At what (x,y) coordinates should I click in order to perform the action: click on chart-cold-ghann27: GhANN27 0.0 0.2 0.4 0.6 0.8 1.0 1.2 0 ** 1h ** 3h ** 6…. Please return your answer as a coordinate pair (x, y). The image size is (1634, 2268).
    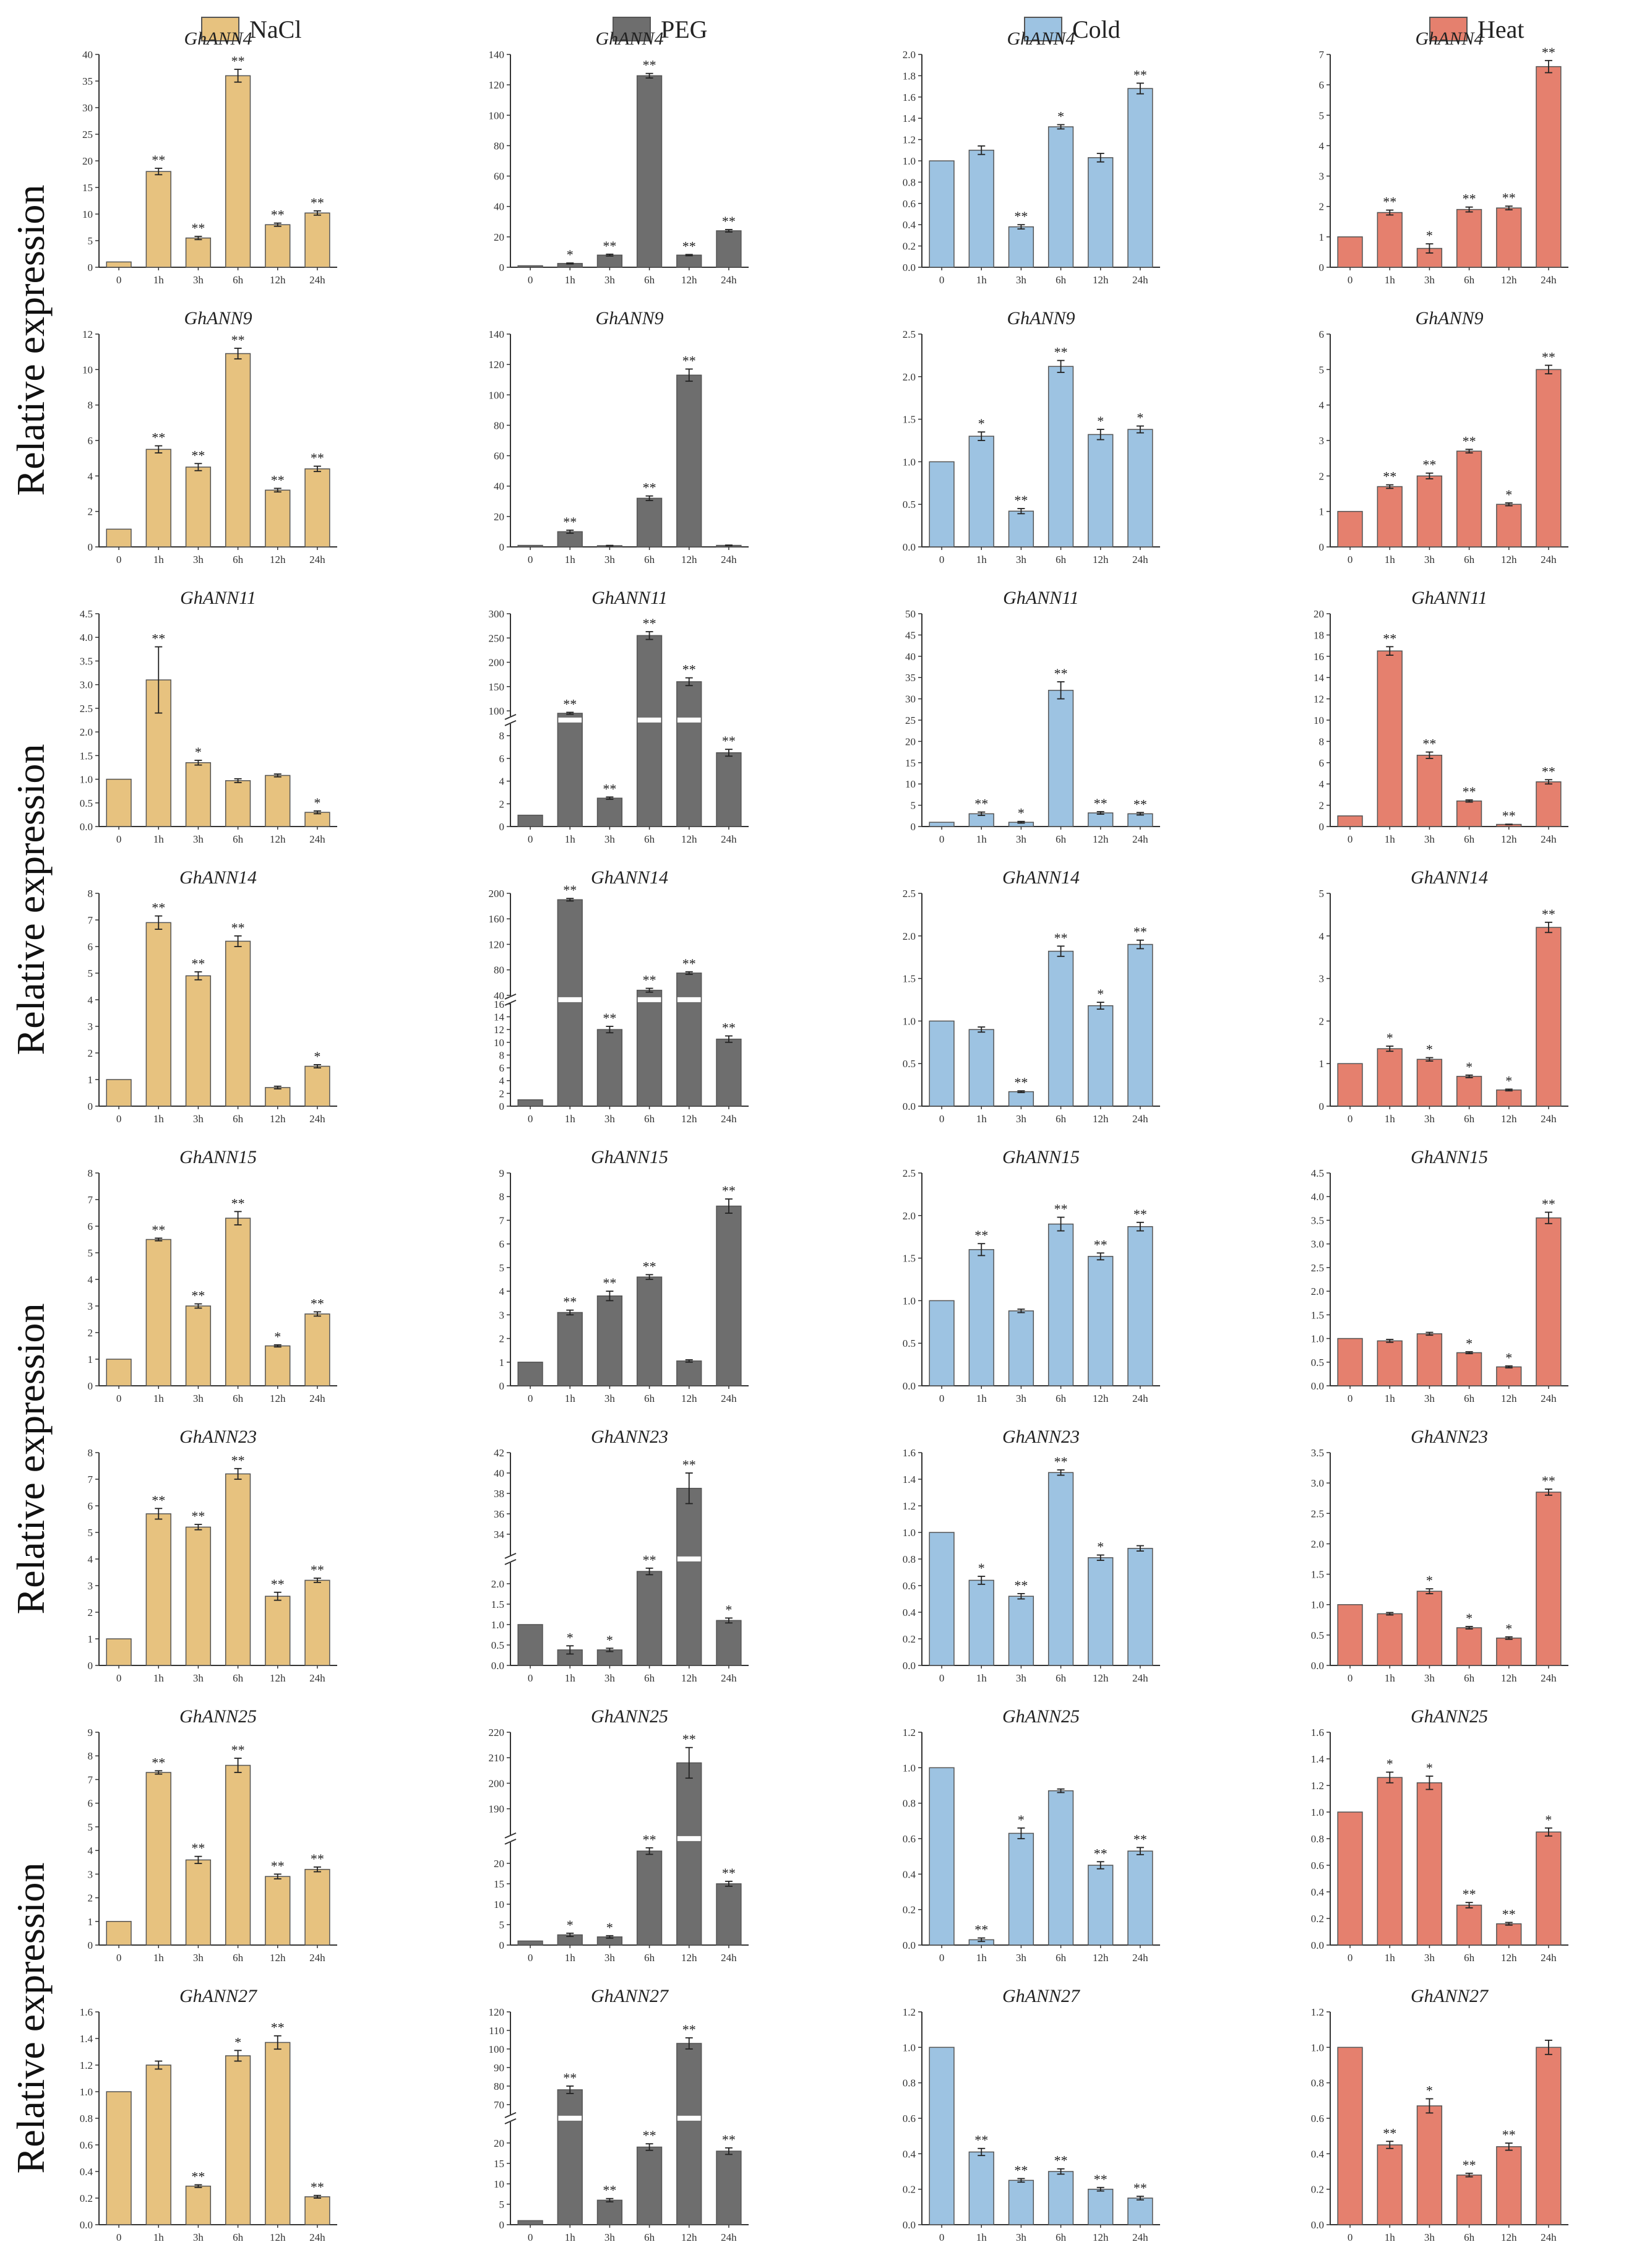
    Looking at the image, I should click on (1031, 2114).